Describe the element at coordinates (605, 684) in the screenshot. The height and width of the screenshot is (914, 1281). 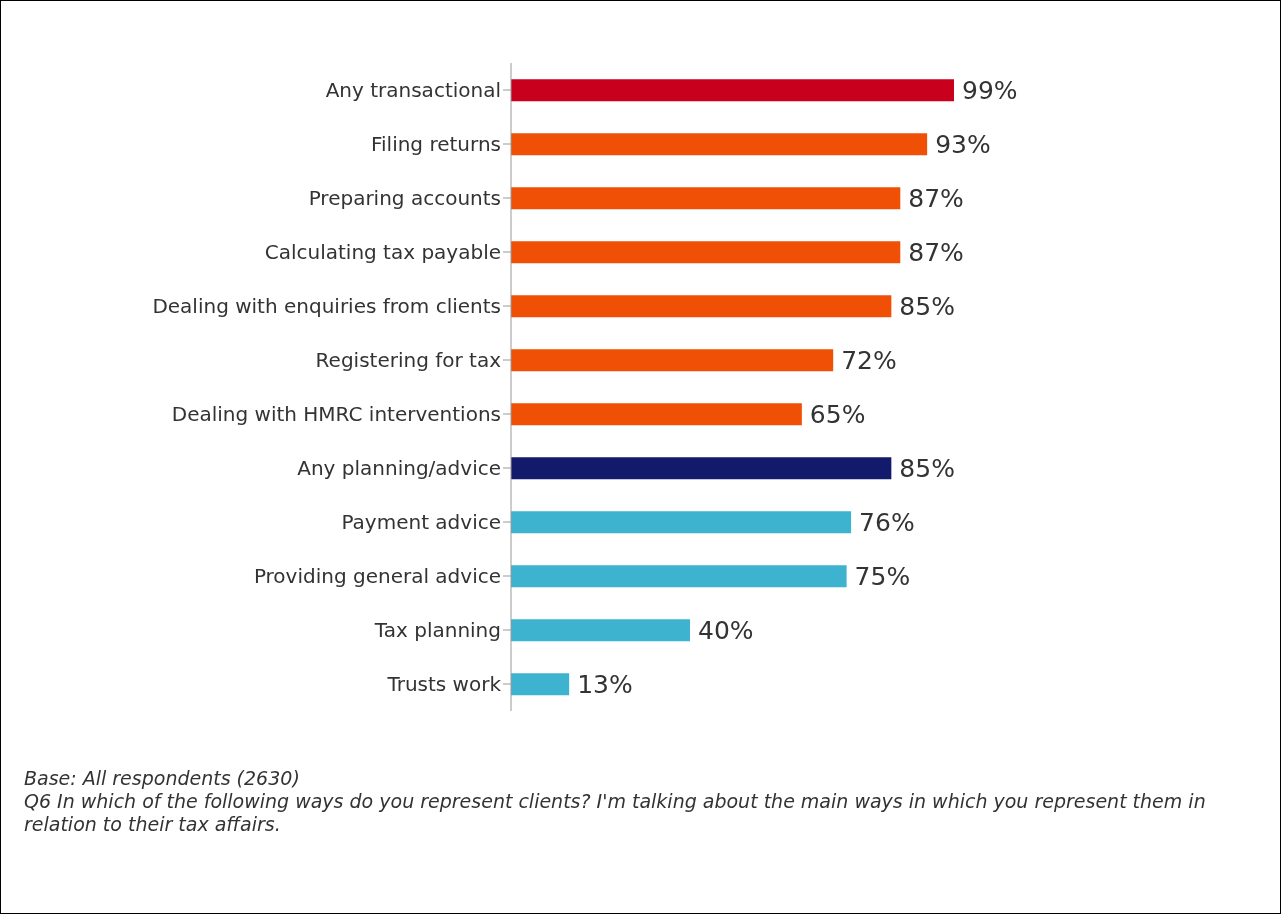
I see `data-label: 13%` at that location.